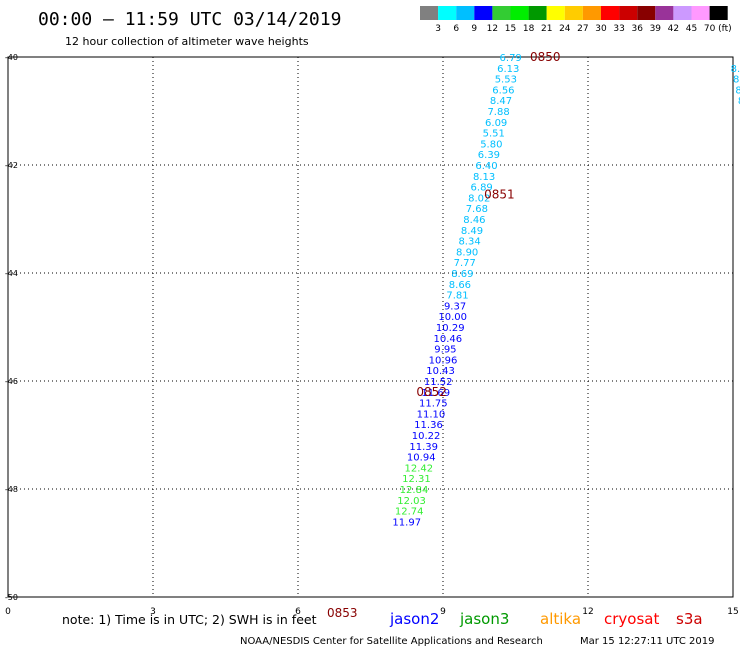 The height and width of the screenshot is (650, 740). Describe the element at coordinates (479, 198) in the screenshot. I see `swh-value-label: 8.02` at that location.